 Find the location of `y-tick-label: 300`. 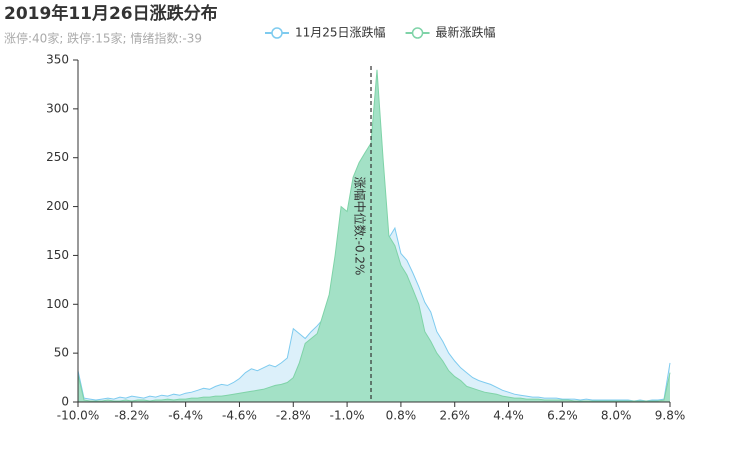

y-tick-label: 300 is located at coordinates (57, 108).